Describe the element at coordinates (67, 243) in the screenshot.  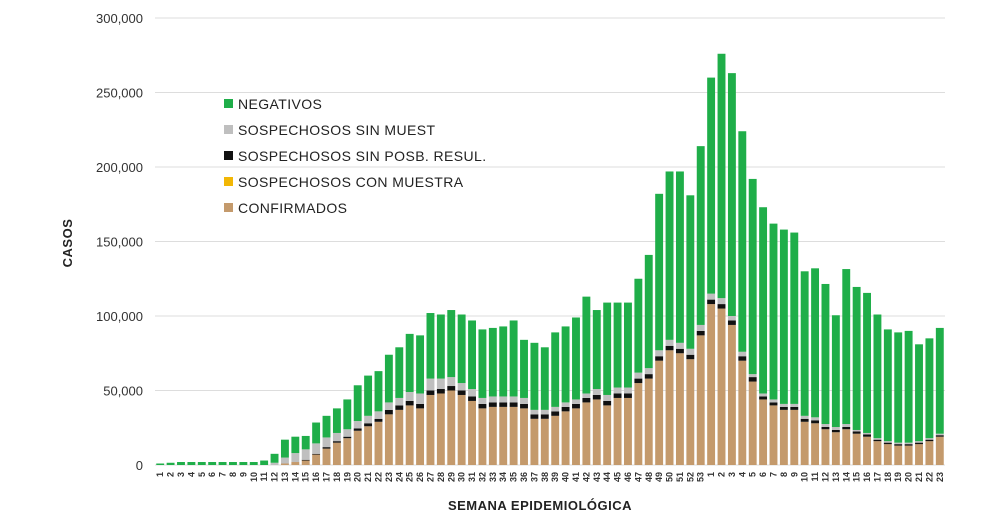
I see `y-axis-title: CASOS` at that location.